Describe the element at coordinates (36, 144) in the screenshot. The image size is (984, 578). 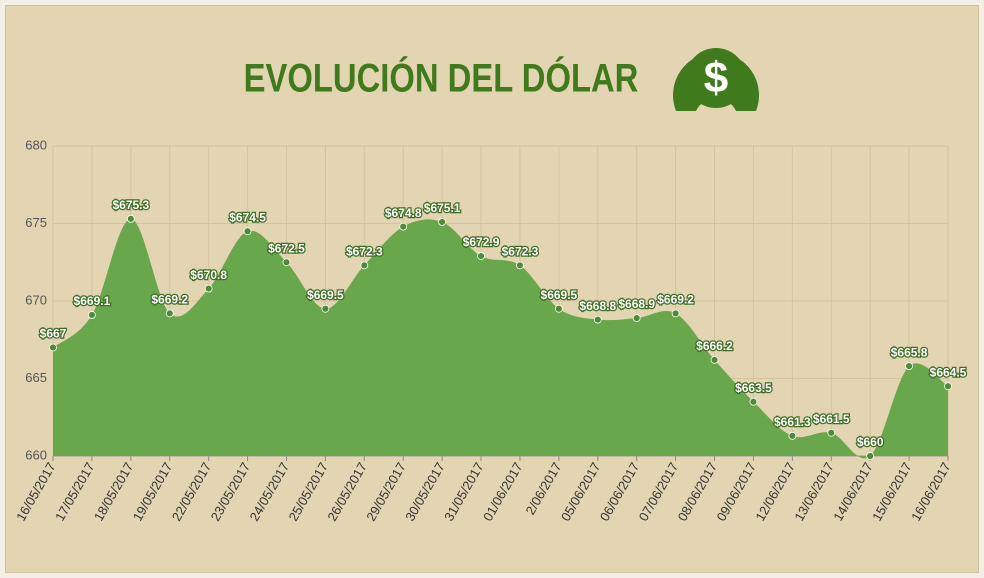
I see `y-tick-label: 680` at that location.